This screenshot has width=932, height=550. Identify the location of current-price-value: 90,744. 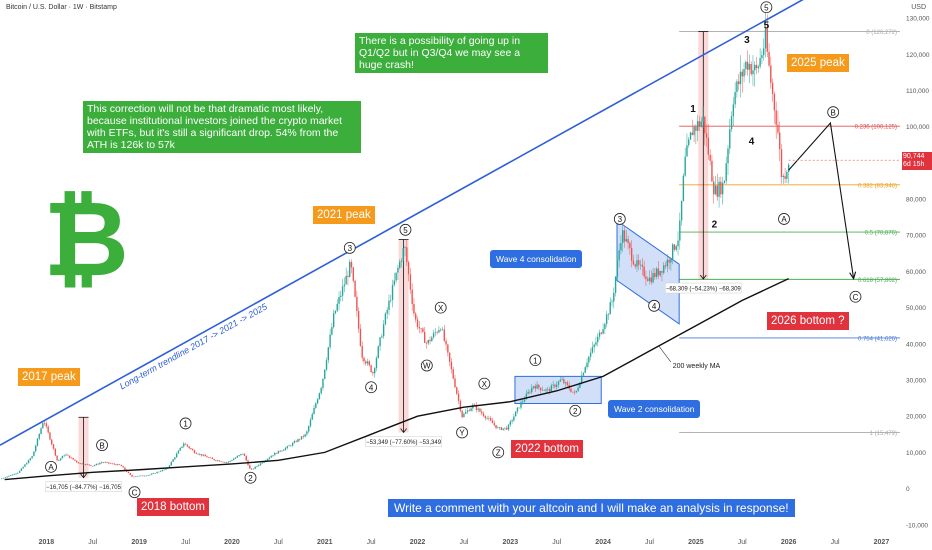
(914, 157).